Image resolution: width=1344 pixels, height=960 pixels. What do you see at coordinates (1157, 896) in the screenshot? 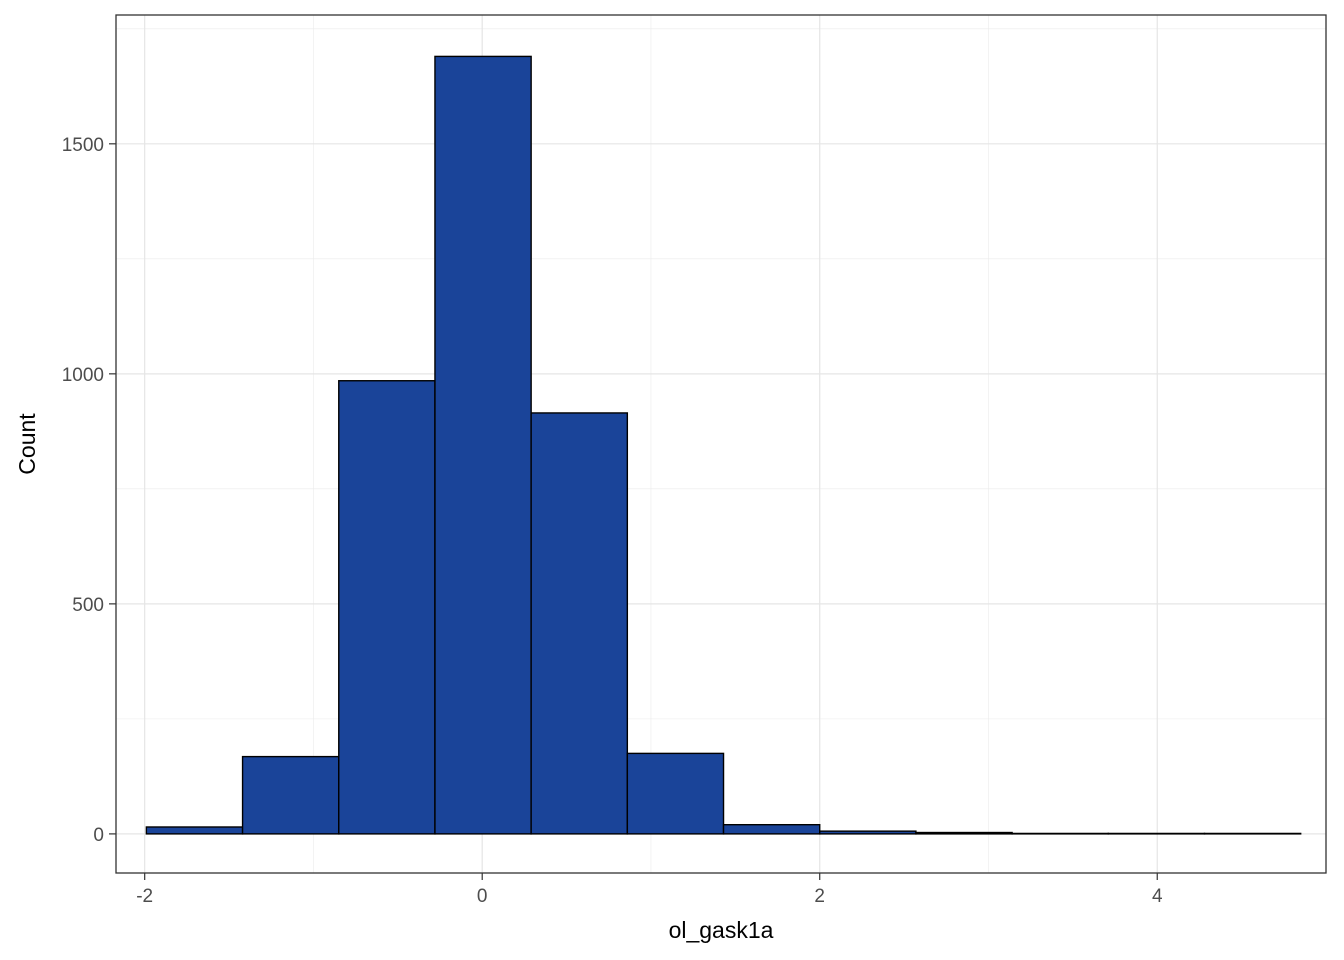
I see `x-tick-label: 4` at bounding box center [1157, 896].